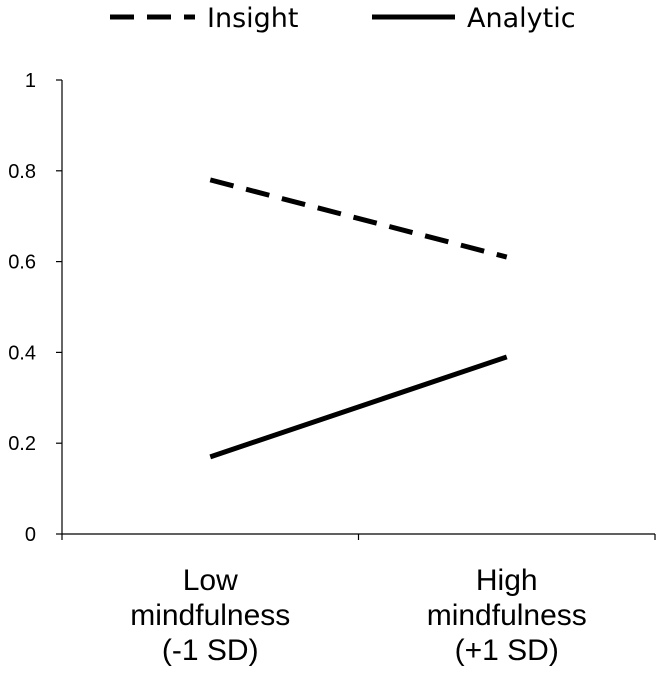  Describe the element at coordinates (358, 218) in the screenshot. I see `series-line-insight` at that location.